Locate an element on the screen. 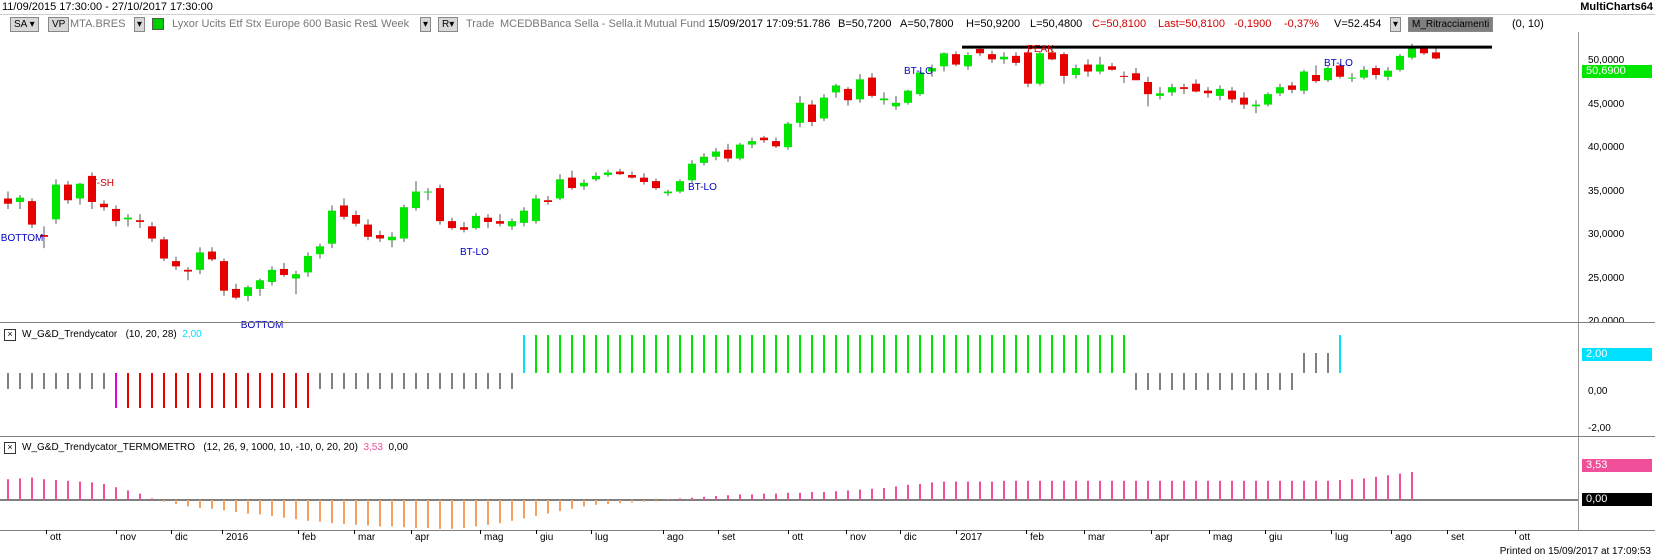  osc1-name: W_G&D_Trendycator is located at coordinates (70, 334).